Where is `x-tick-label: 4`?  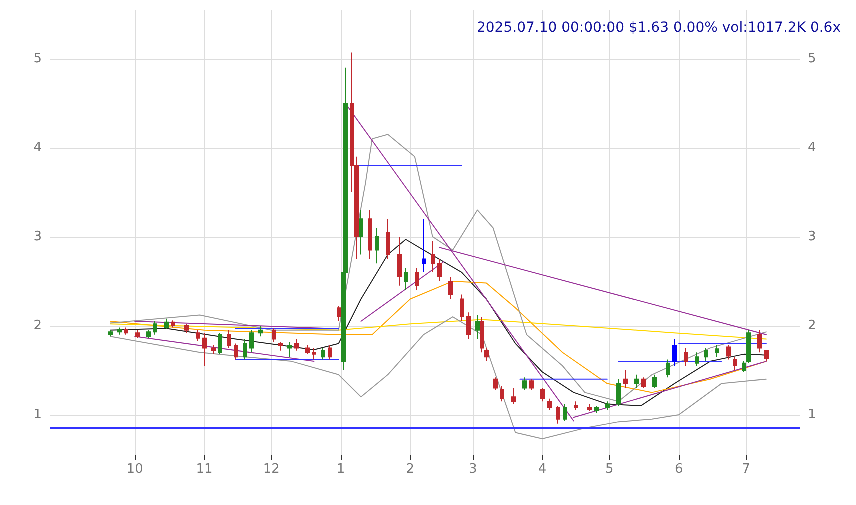
x-tick-label: 4 is located at coordinates (542, 469).